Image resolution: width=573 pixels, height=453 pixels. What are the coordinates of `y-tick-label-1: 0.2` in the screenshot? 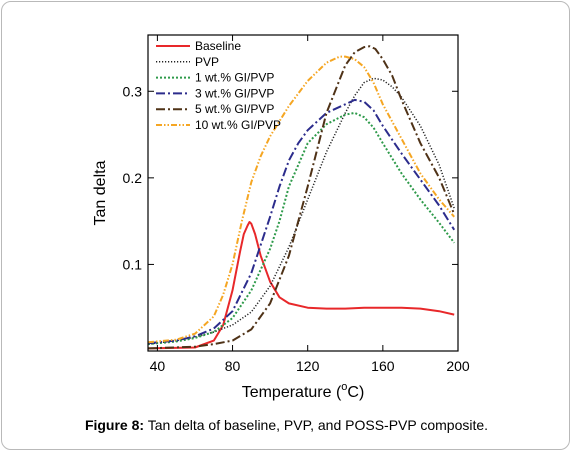 It's located at (133, 178).